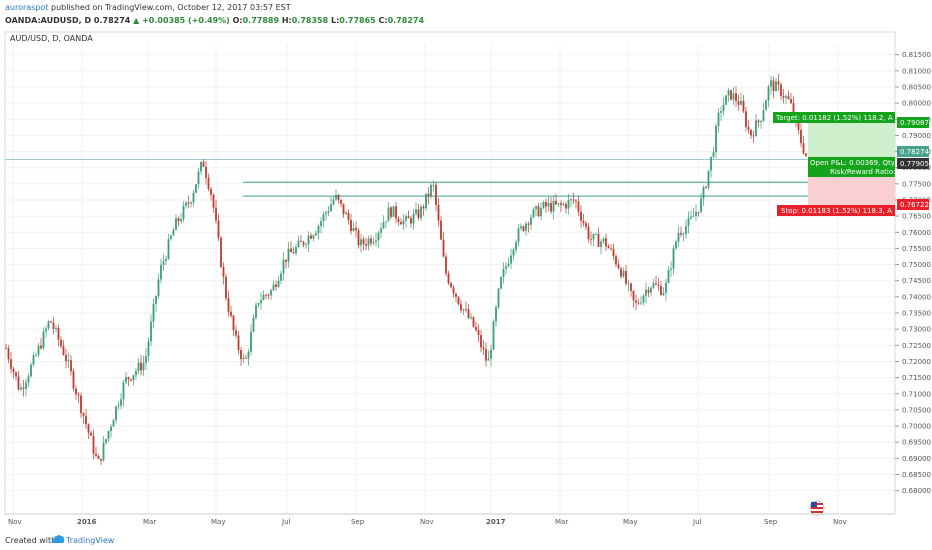 This screenshot has height=550, width=932. What do you see at coordinates (916, 104) in the screenshot?
I see `price-tick-label: 0.80000` at bounding box center [916, 104].